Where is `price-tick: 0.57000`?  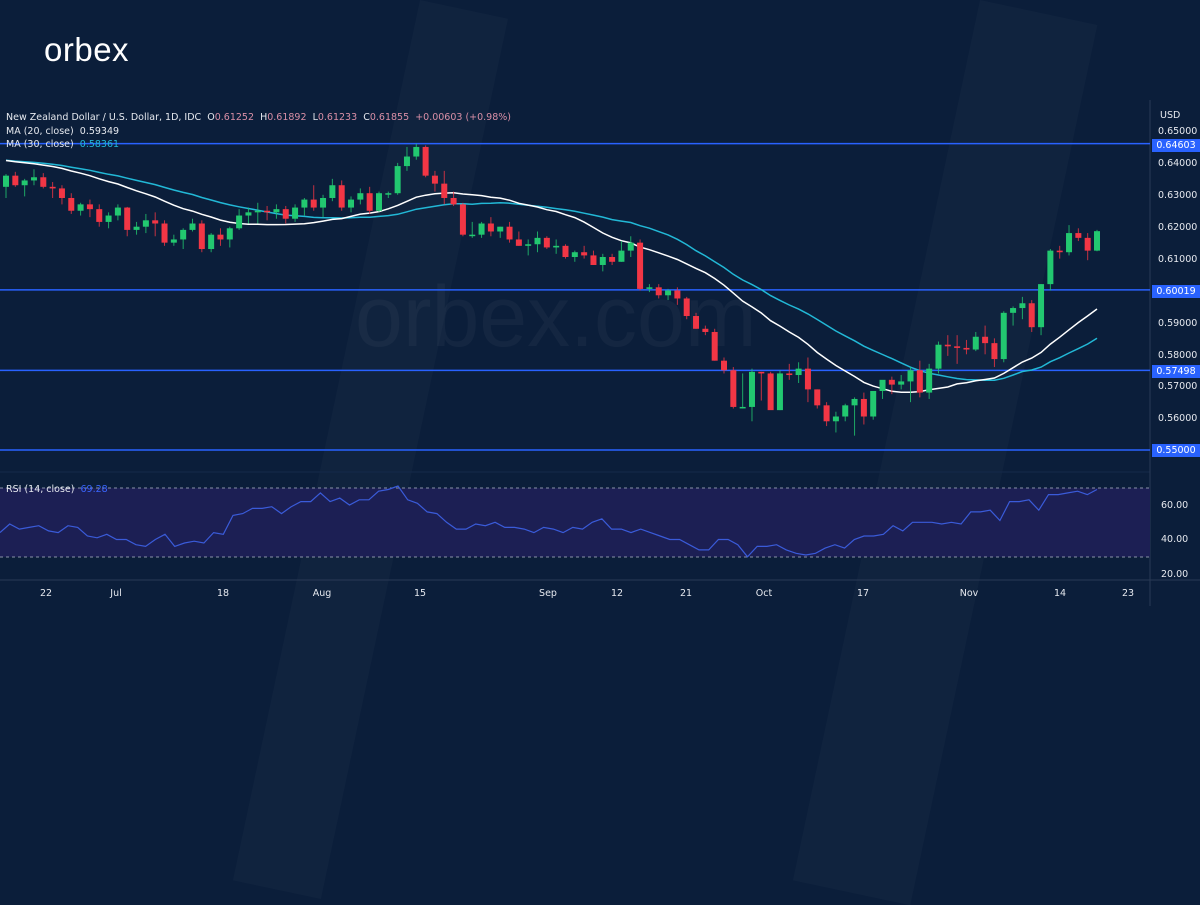 price-tick: 0.57000 is located at coordinates (1178, 386).